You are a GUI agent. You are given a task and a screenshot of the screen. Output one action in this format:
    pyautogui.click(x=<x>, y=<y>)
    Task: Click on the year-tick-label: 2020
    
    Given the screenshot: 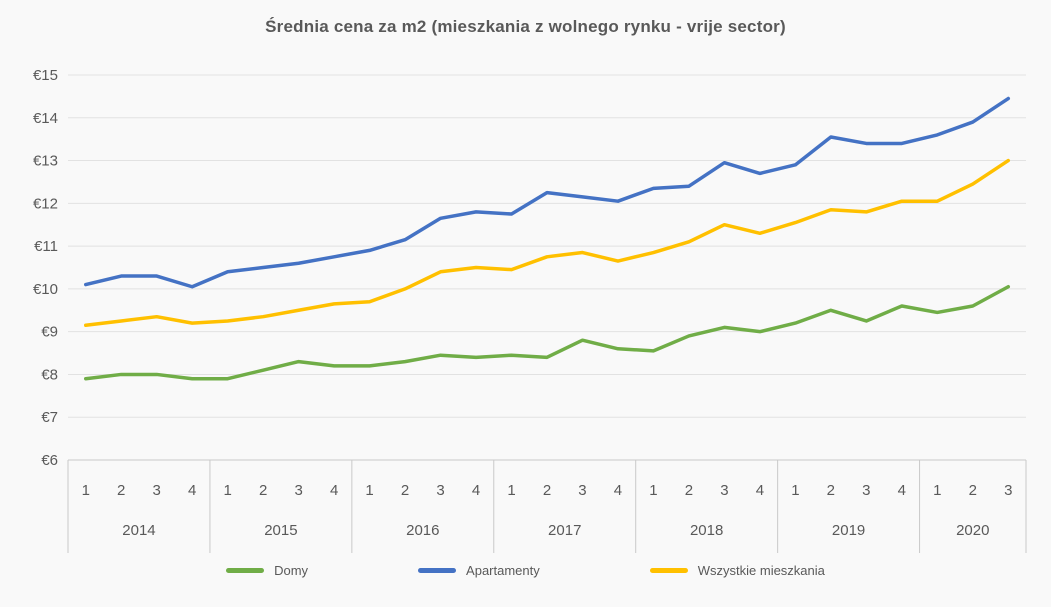 What is the action you would take?
    pyautogui.click(x=972, y=530)
    